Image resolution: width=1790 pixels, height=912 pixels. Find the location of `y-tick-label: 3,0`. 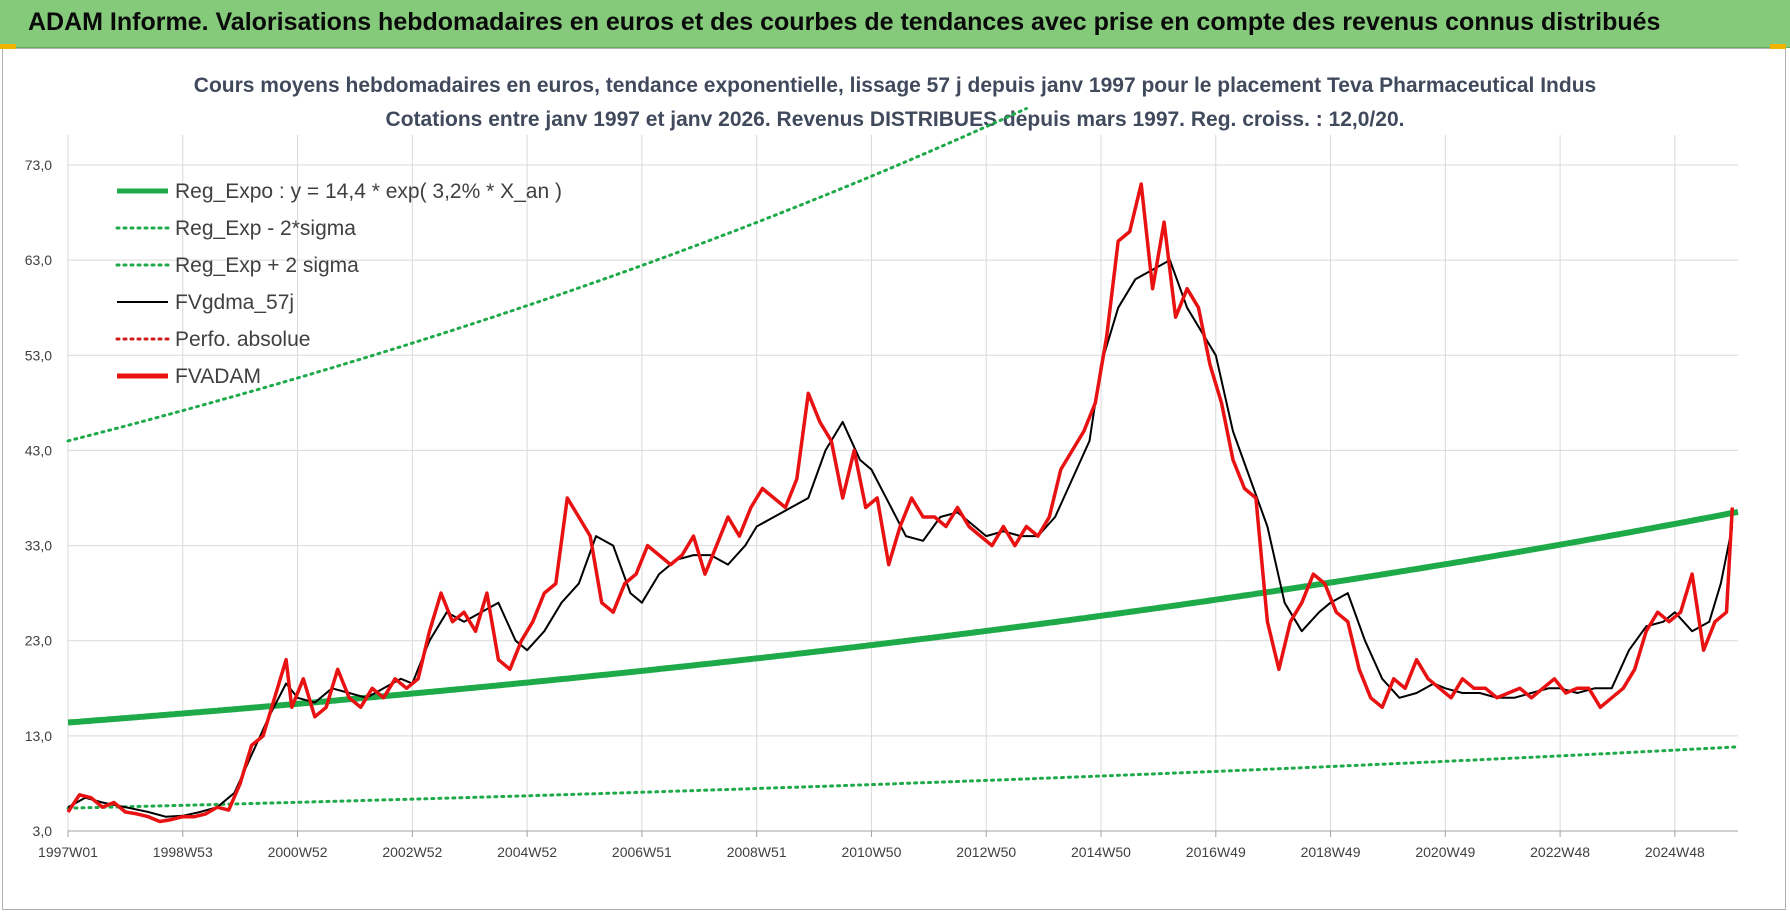

y-tick-label: 3,0 is located at coordinates (43, 831).